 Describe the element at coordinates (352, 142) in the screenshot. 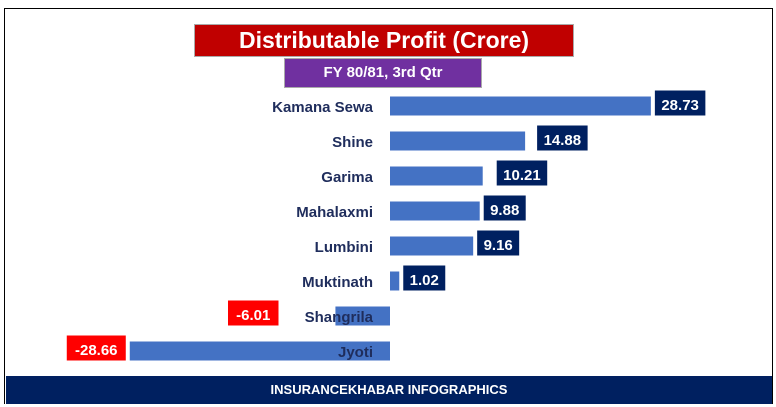

I see `category-label: Shine` at that location.